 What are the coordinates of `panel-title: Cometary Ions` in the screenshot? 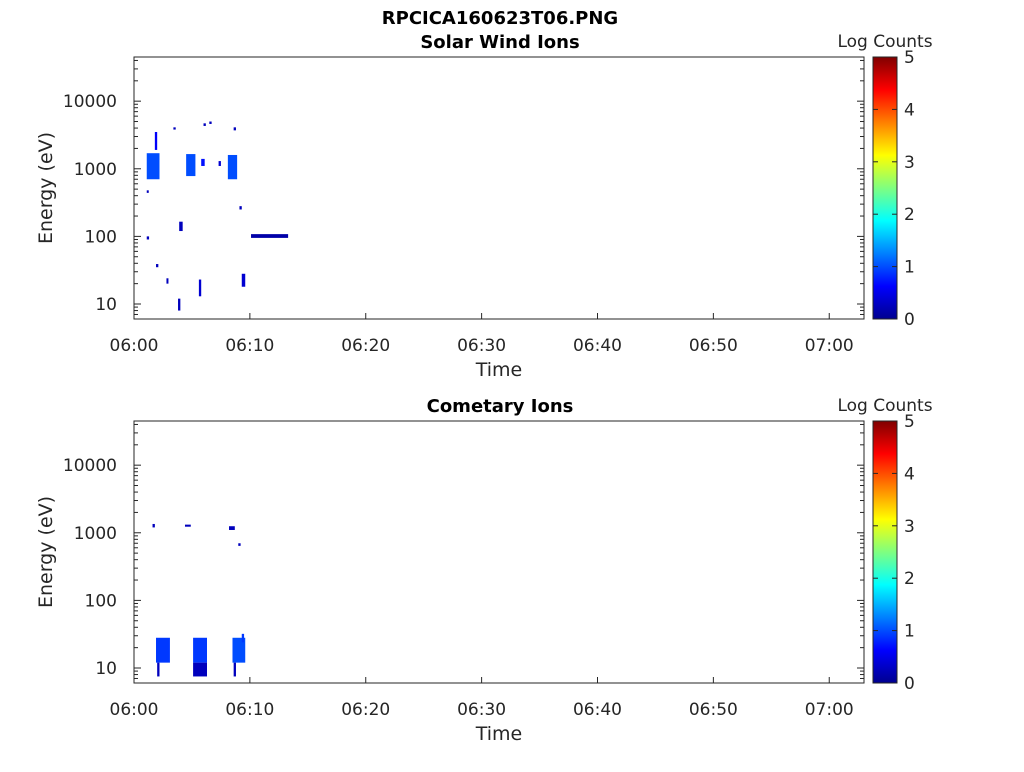 It's located at (500, 406).